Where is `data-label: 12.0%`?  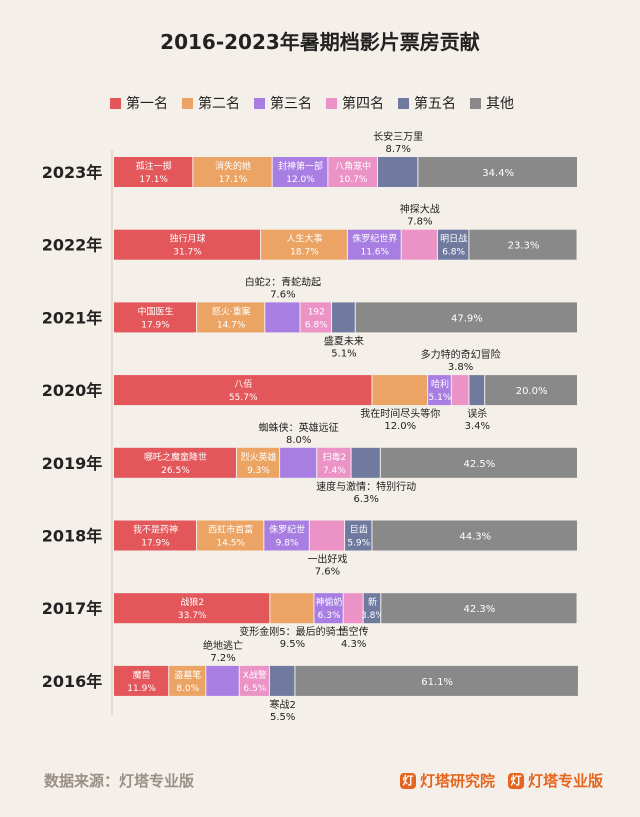 data-label: 12.0% is located at coordinates (300, 180).